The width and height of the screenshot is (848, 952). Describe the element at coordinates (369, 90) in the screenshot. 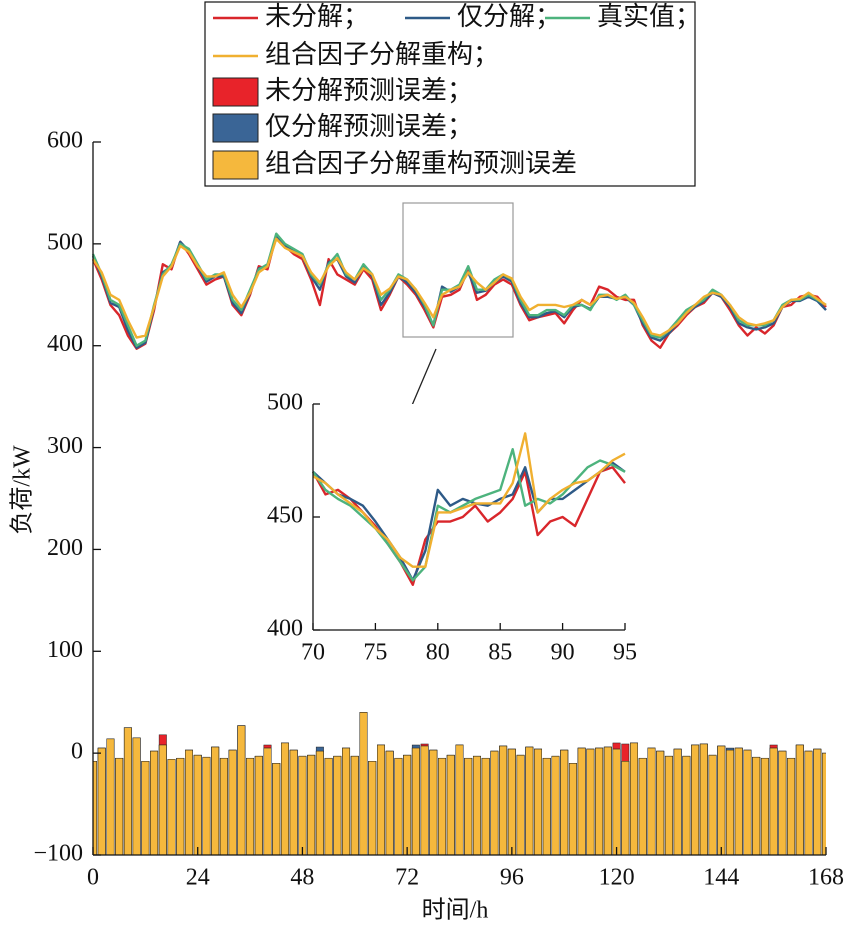

I see `legend-label: 未分解预测误差；` at that location.